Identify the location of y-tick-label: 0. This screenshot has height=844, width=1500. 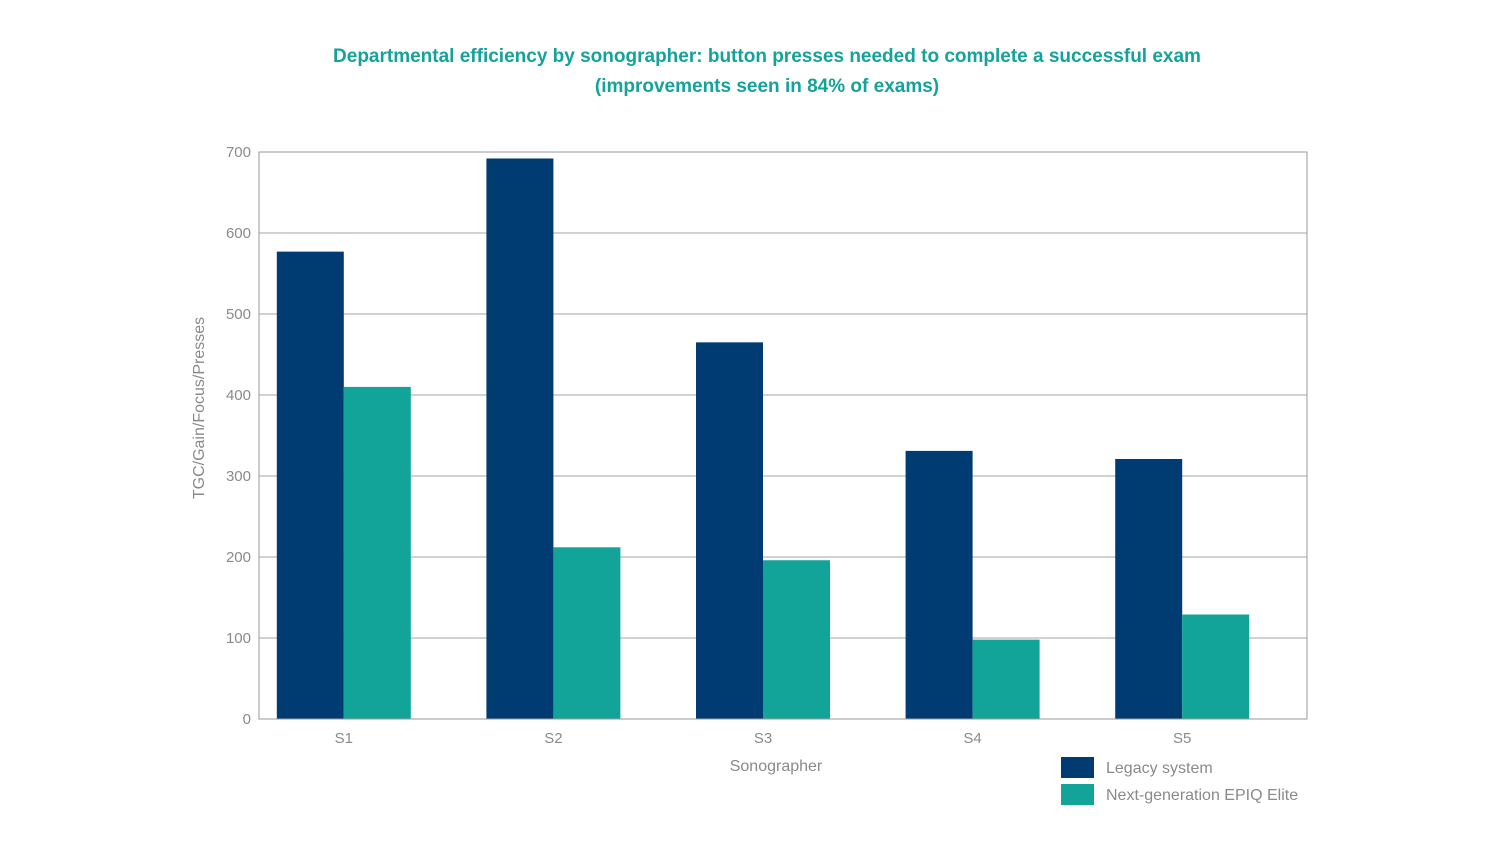
(247, 719).